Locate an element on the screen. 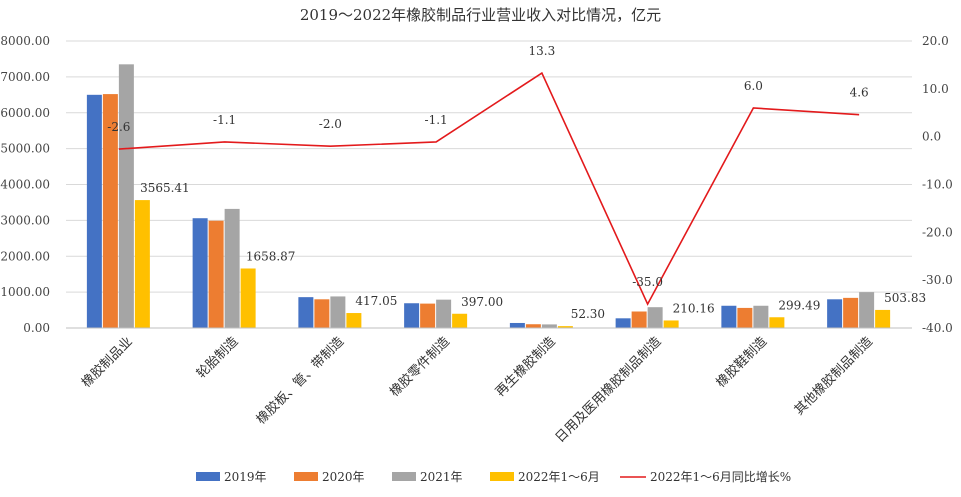 This screenshot has width=961, height=497. line-data-label: 4.6 is located at coordinates (859, 93).